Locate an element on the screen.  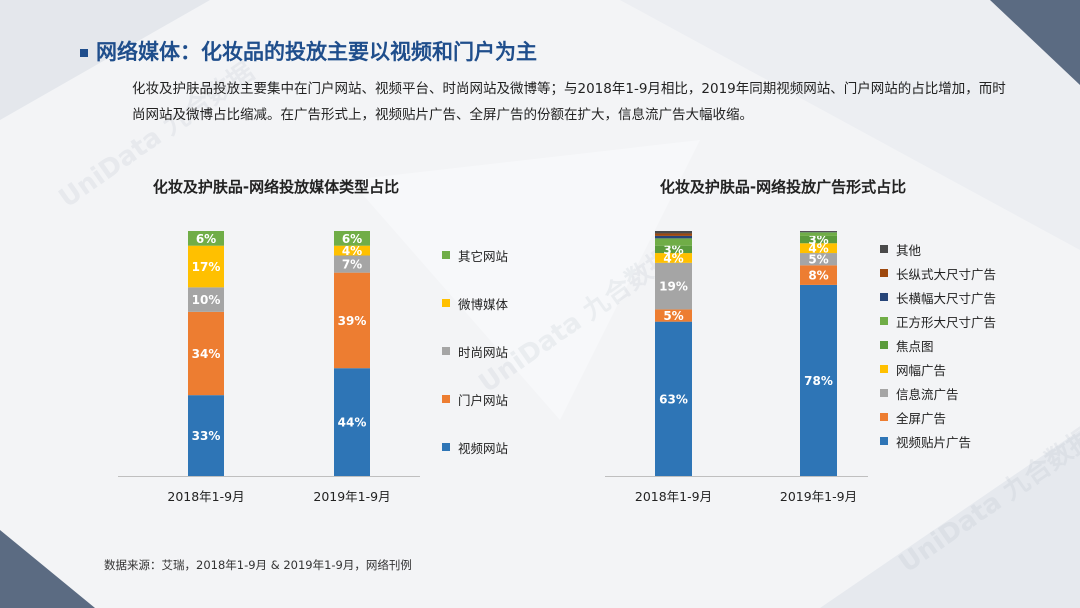
legend-item: 视频网站 is located at coordinates (475, 462).